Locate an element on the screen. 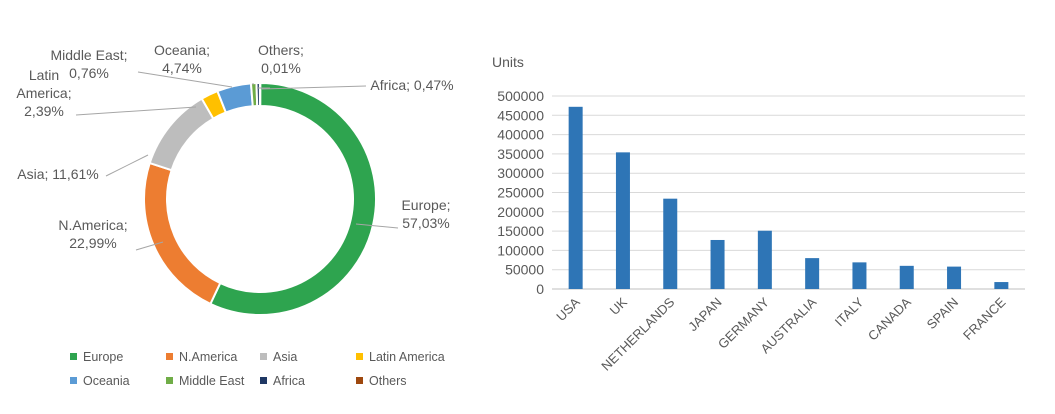 Image resolution: width=1055 pixels, height=414 pixels. bar-italy is located at coordinates (859, 275).